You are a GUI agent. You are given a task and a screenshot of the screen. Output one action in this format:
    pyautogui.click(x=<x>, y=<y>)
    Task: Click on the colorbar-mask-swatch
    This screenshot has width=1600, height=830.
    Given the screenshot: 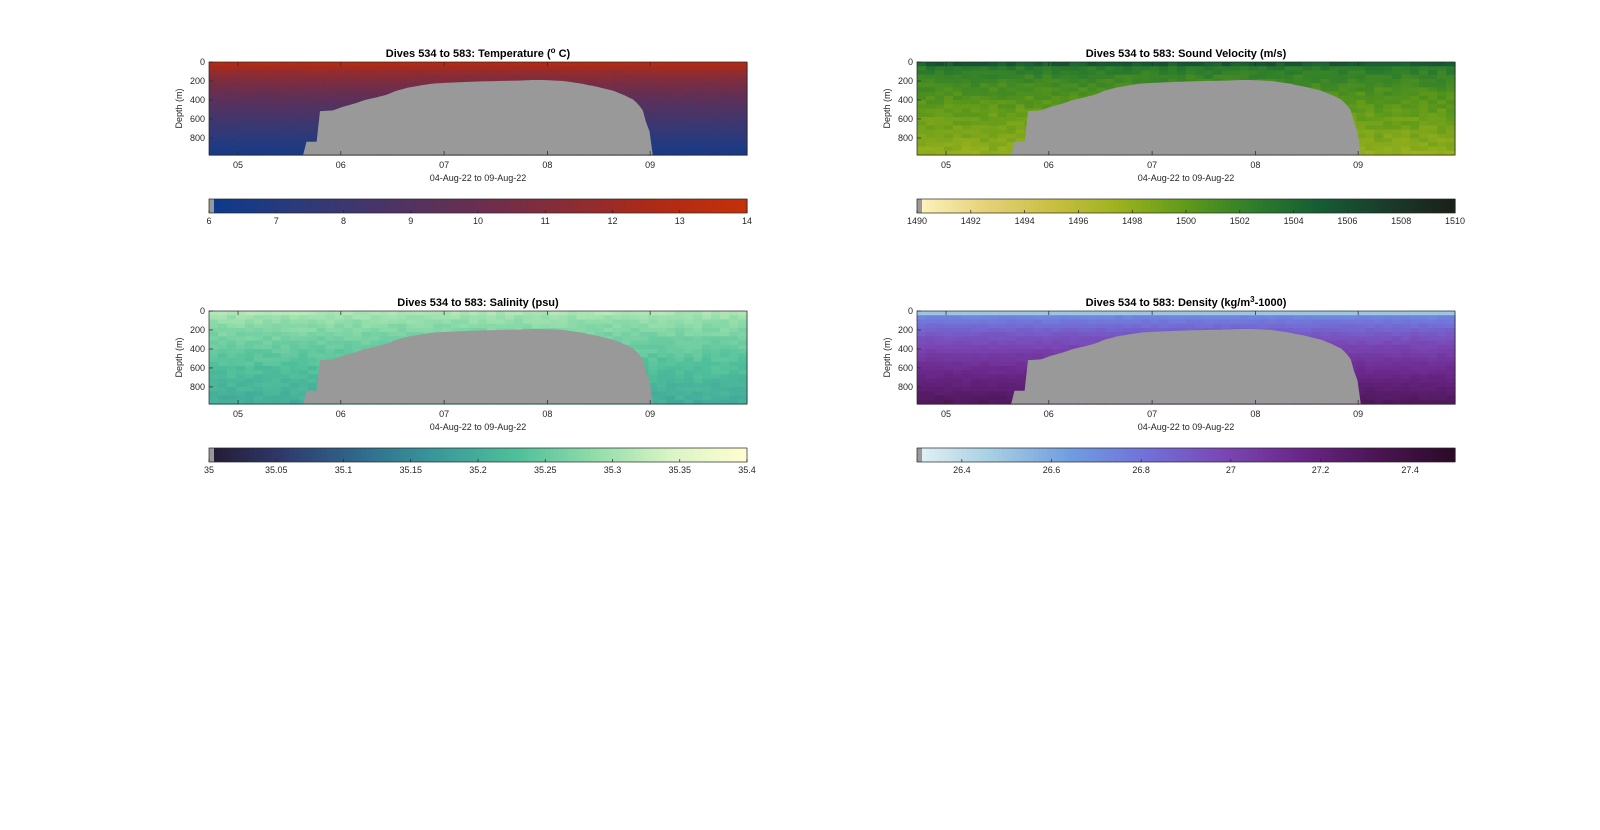 What is the action you would take?
    pyautogui.click(x=211, y=206)
    